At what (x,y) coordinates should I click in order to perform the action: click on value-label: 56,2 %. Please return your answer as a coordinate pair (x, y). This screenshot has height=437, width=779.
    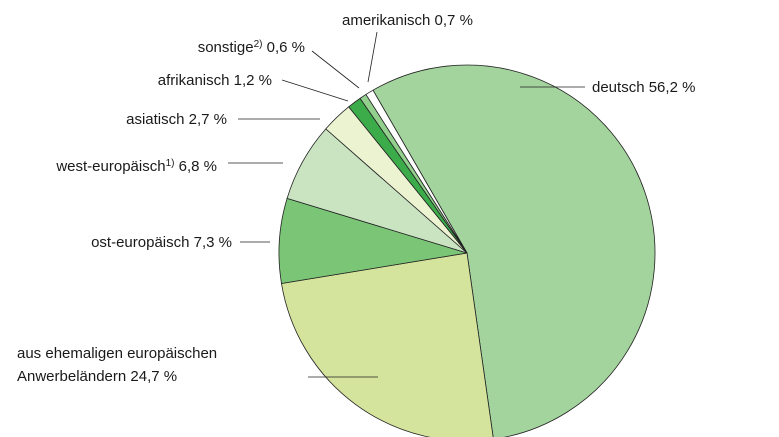
    Looking at the image, I should click on (672, 87).